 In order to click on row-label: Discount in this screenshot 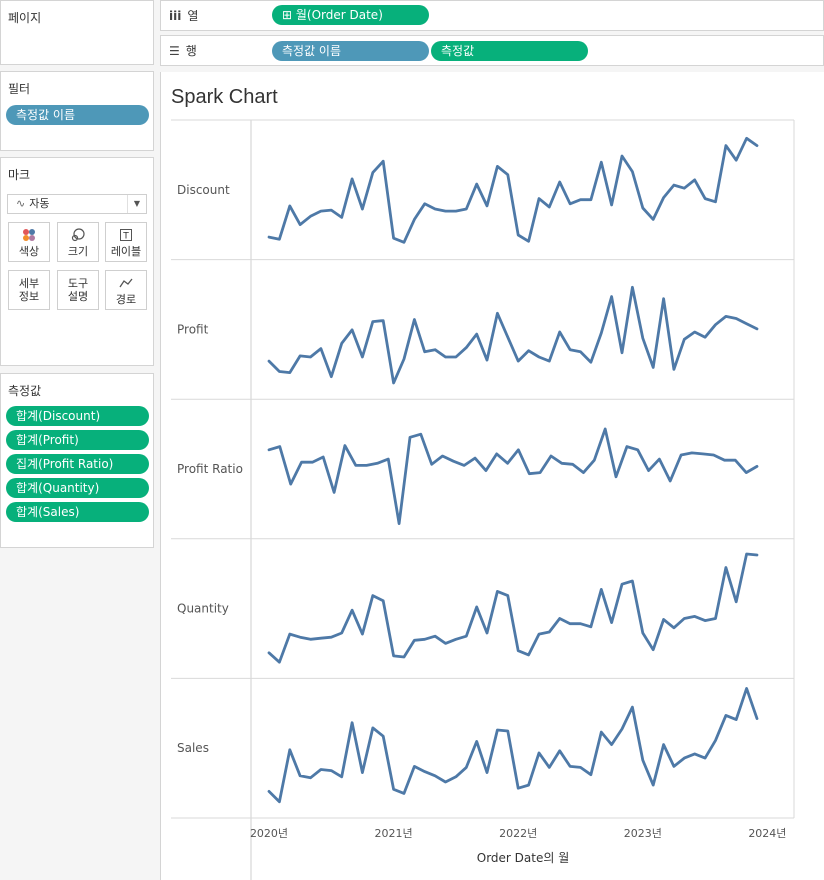, I will do `click(203, 190)`.